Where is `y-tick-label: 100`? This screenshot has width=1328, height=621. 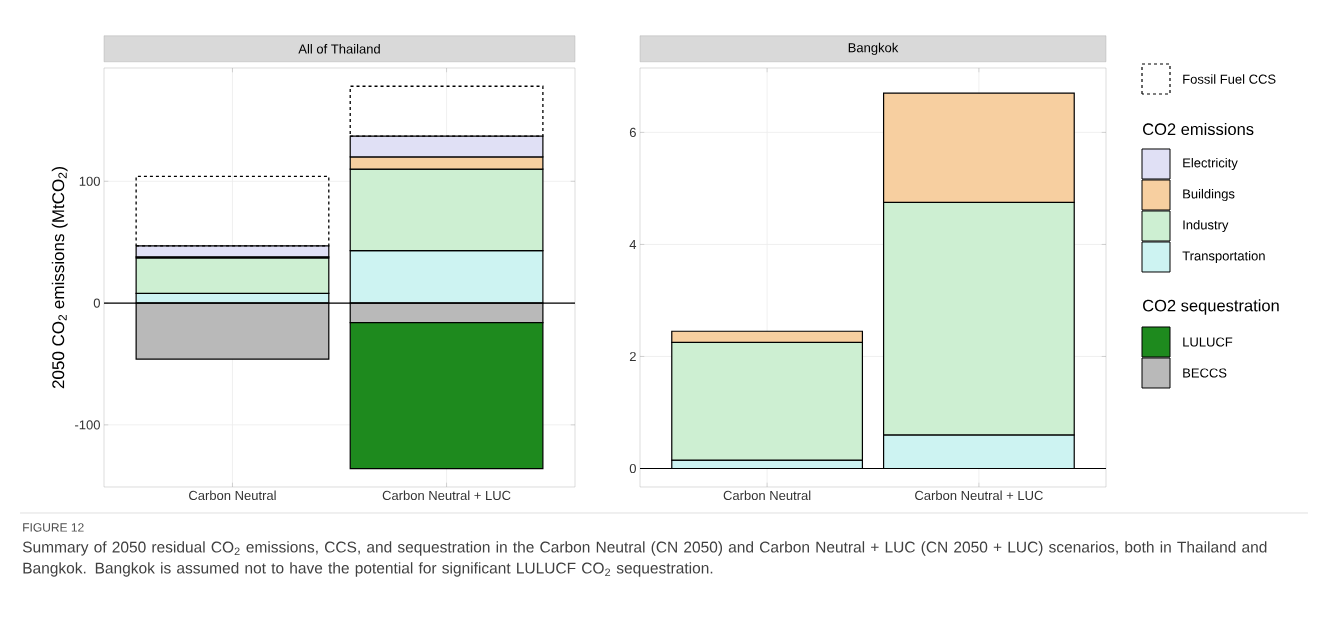 y-tick-label: 100 is located at coordinates (89, 181).